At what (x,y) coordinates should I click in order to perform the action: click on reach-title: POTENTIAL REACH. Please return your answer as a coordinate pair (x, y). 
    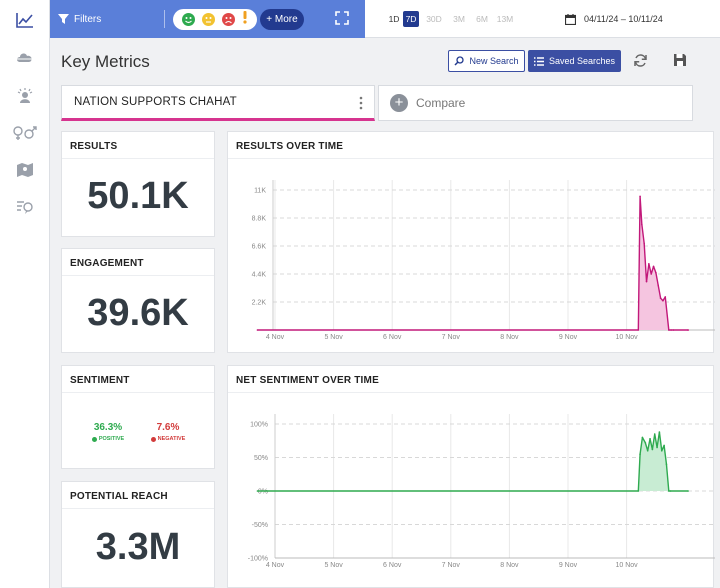
    Looking at the image, I should click on (119, 496).